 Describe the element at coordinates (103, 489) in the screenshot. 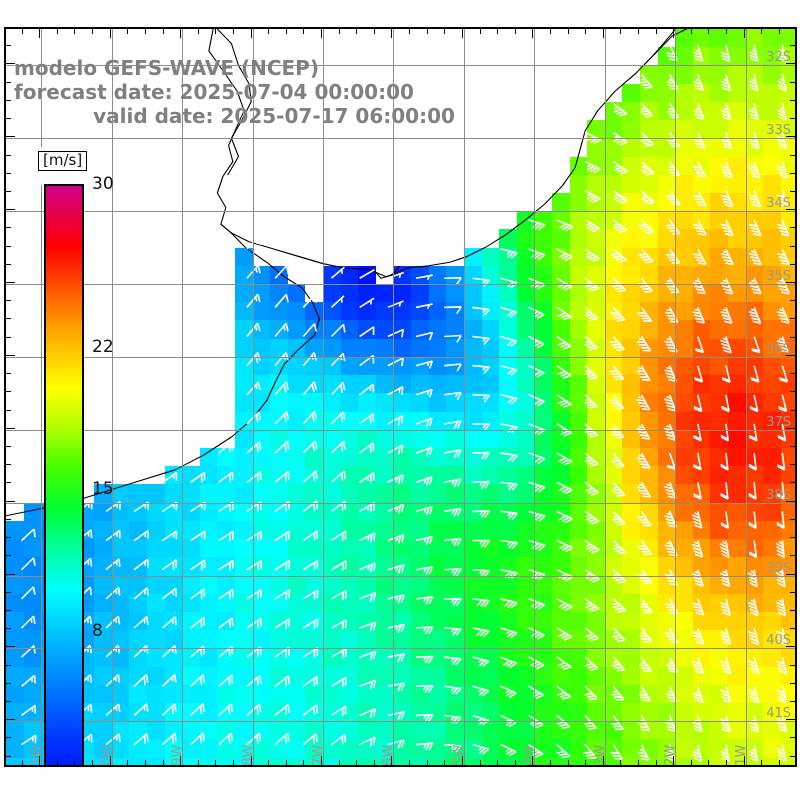

I see `colorbar-tick-label: 15` at that location.